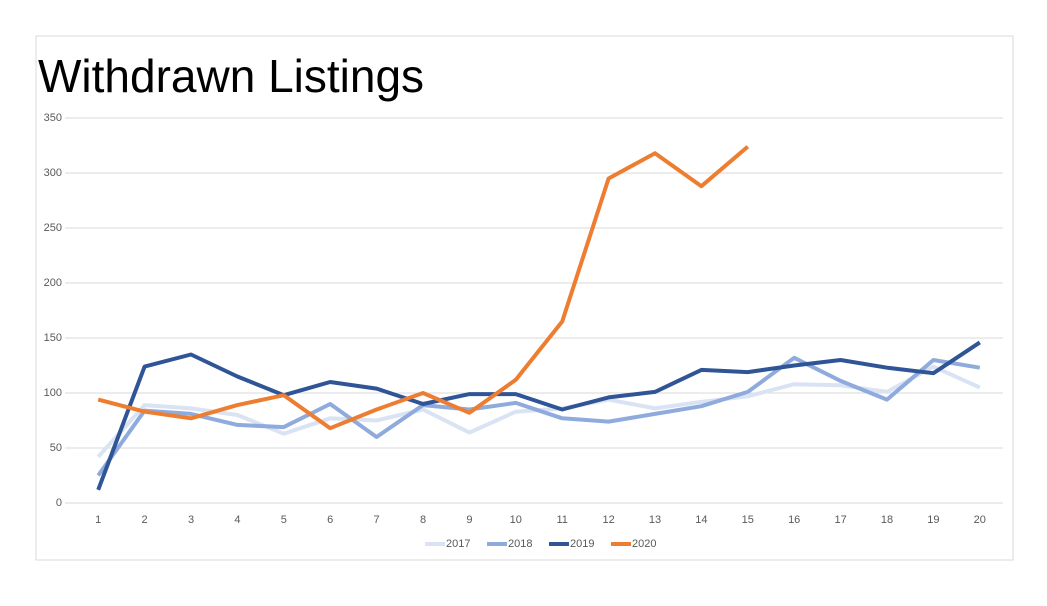 The width and height of the screenshot is (1047, 606). What do you see at coordinates (145, 520) in the screenshot?
I see `x-tick-label: 2` at bounding box center [145, 520].